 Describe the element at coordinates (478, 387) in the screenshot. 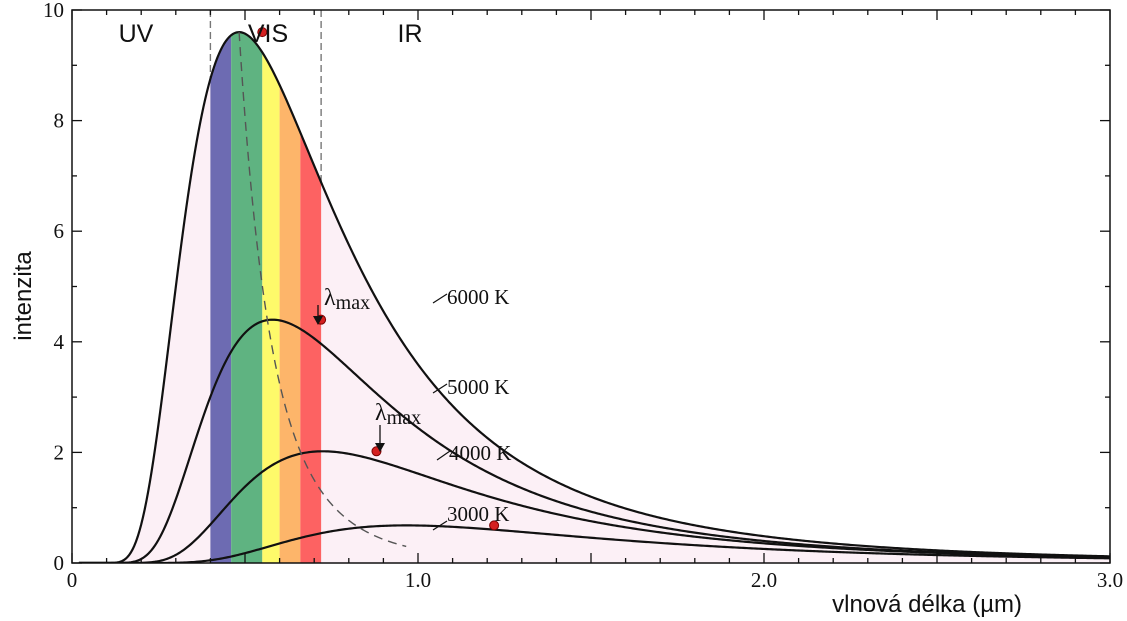

I see `series-label-5000k: 5000 K` at that location.